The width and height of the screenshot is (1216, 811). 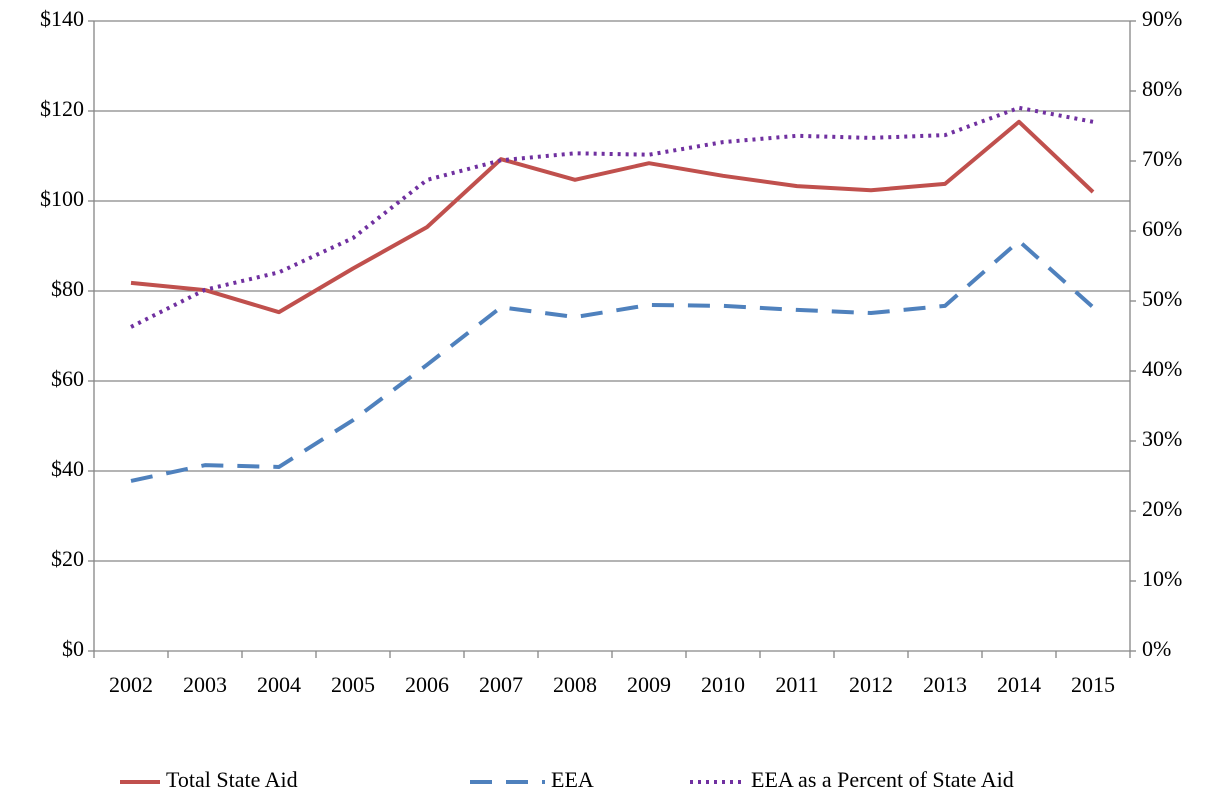 What do you see at coordinates (205, 684) in the screenshot?
I see `x-tick-label: 2003` at bounding box center [205, 684].